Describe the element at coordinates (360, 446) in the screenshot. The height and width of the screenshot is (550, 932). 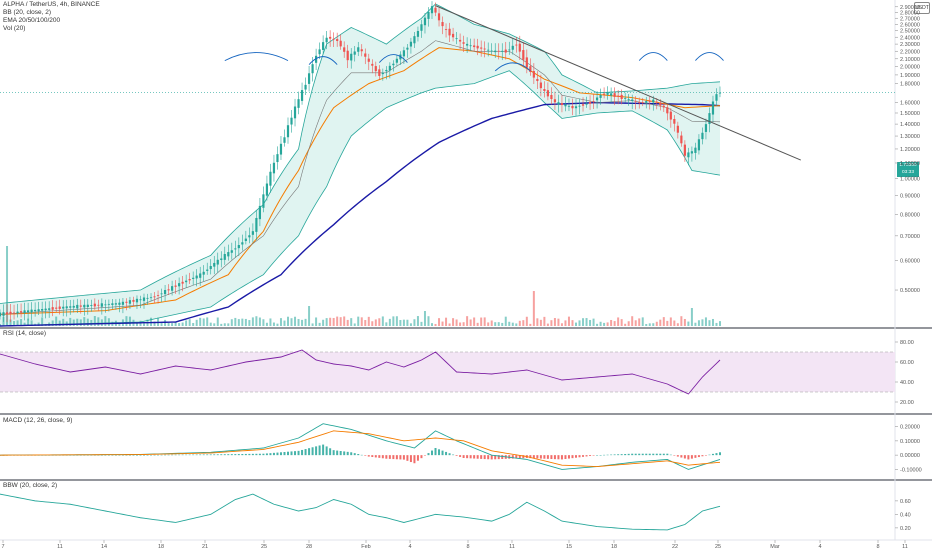
I see `macd-line` at that location.